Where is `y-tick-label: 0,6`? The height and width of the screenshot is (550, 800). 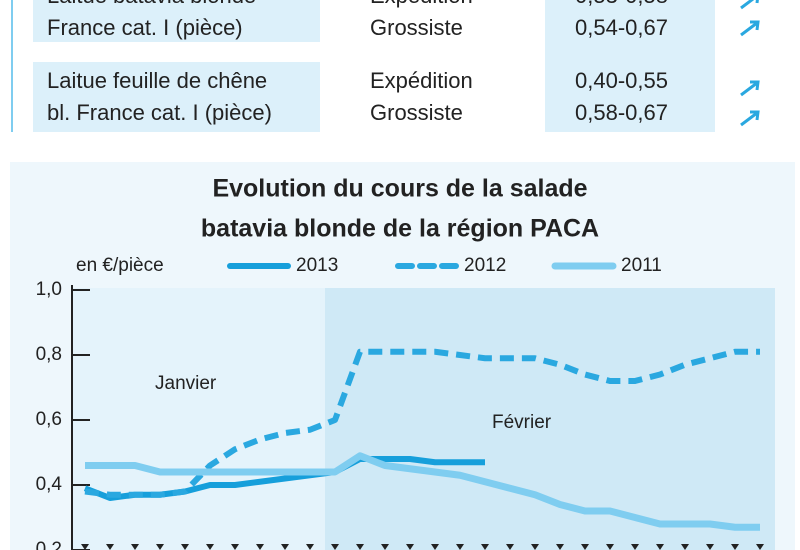
y-tick-label: 0,6 is located at coordinates (49, 419).